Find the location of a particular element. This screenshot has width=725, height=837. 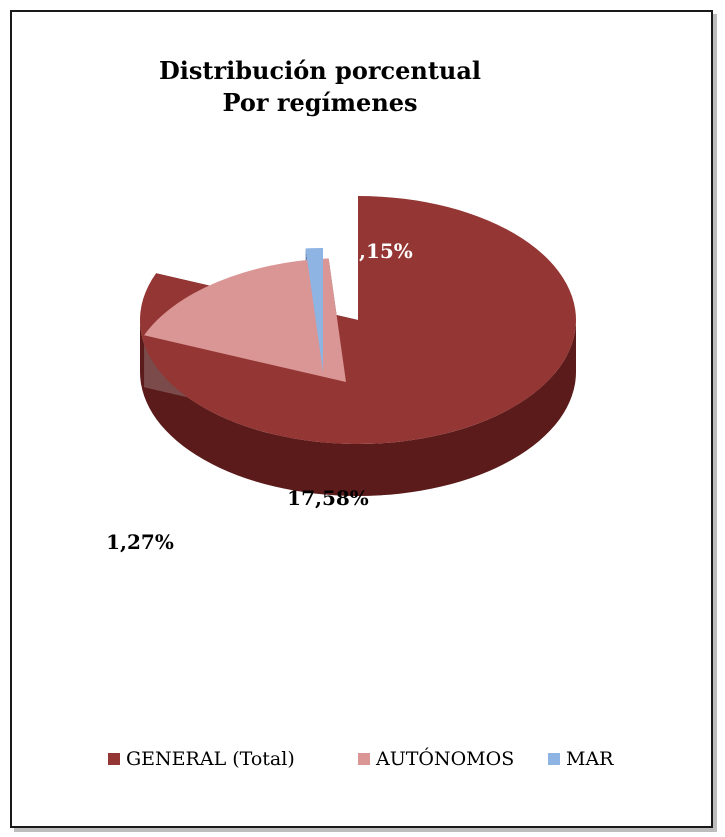

pie-slice-autonomos is located at coordinates (245, 320).